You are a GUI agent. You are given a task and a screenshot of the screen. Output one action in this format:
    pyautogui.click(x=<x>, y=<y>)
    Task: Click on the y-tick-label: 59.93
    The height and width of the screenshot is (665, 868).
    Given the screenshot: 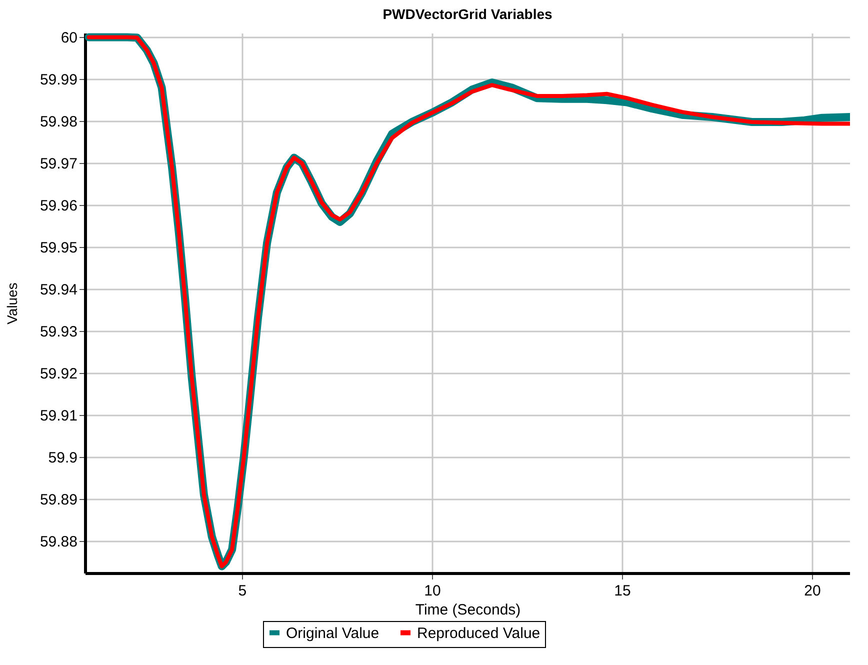 What is the action you would take?
    pyautogui.click(x=59, y=332)
    